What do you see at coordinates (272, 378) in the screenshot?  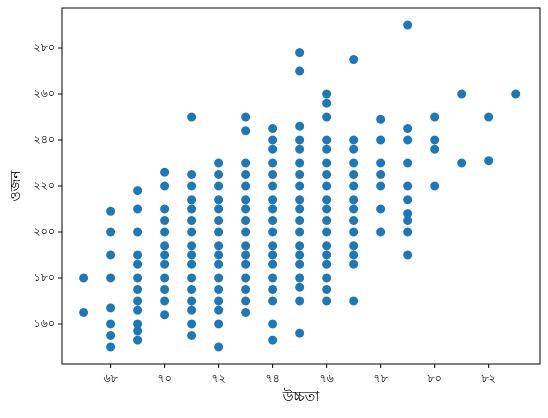 I see `x-tick-label: ৭৪` at bounding box center [272, 378].